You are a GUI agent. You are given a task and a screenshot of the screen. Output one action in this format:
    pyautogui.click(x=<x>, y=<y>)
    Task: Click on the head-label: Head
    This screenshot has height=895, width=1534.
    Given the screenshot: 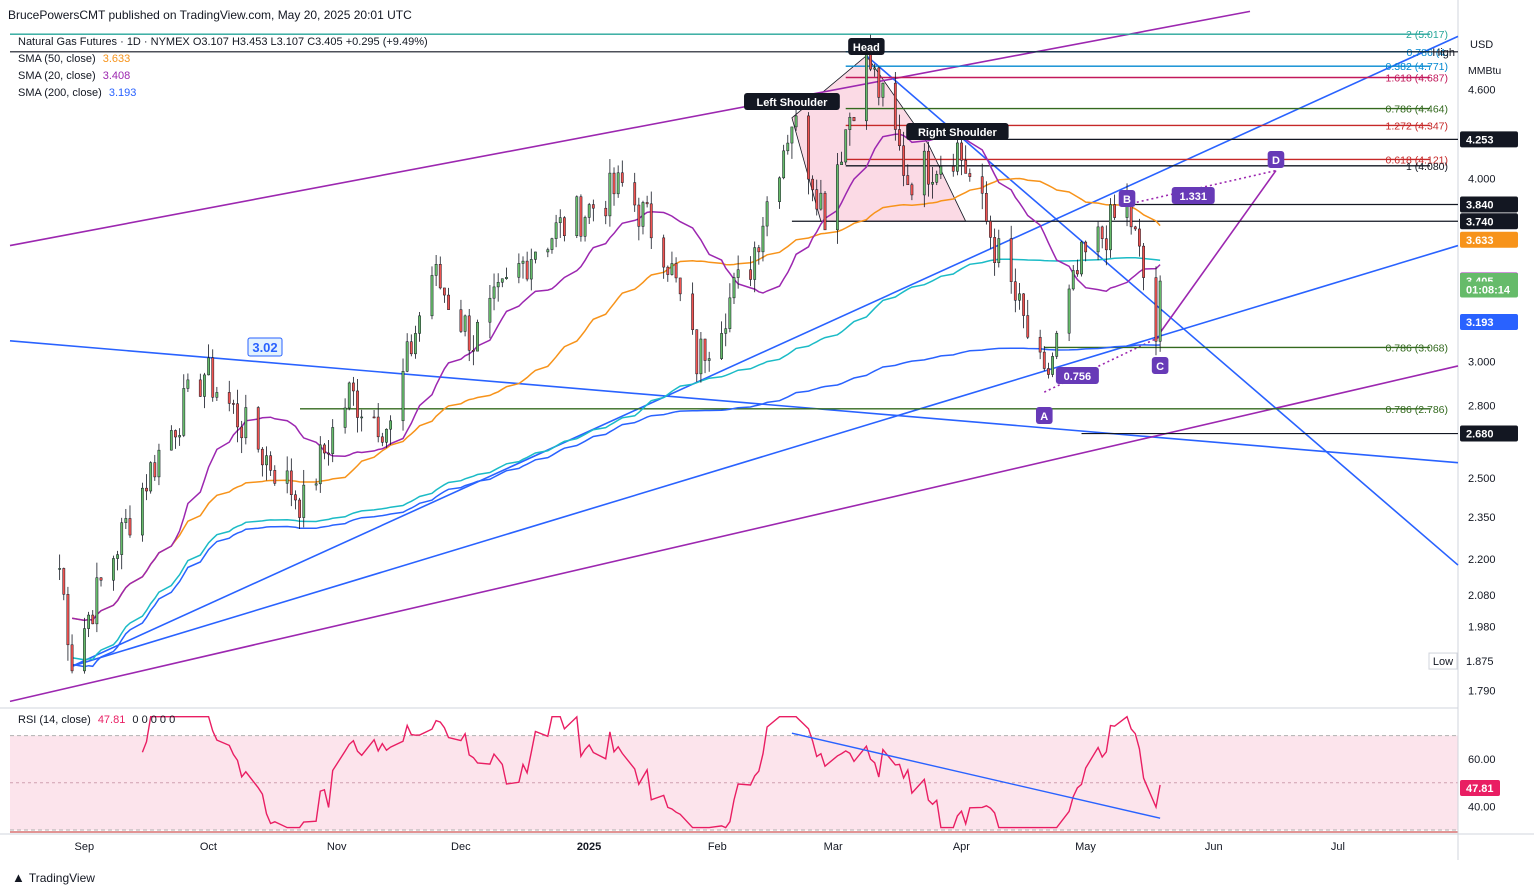 What is the action you would take?
    pyautogui.click(x=866, y=48)
    